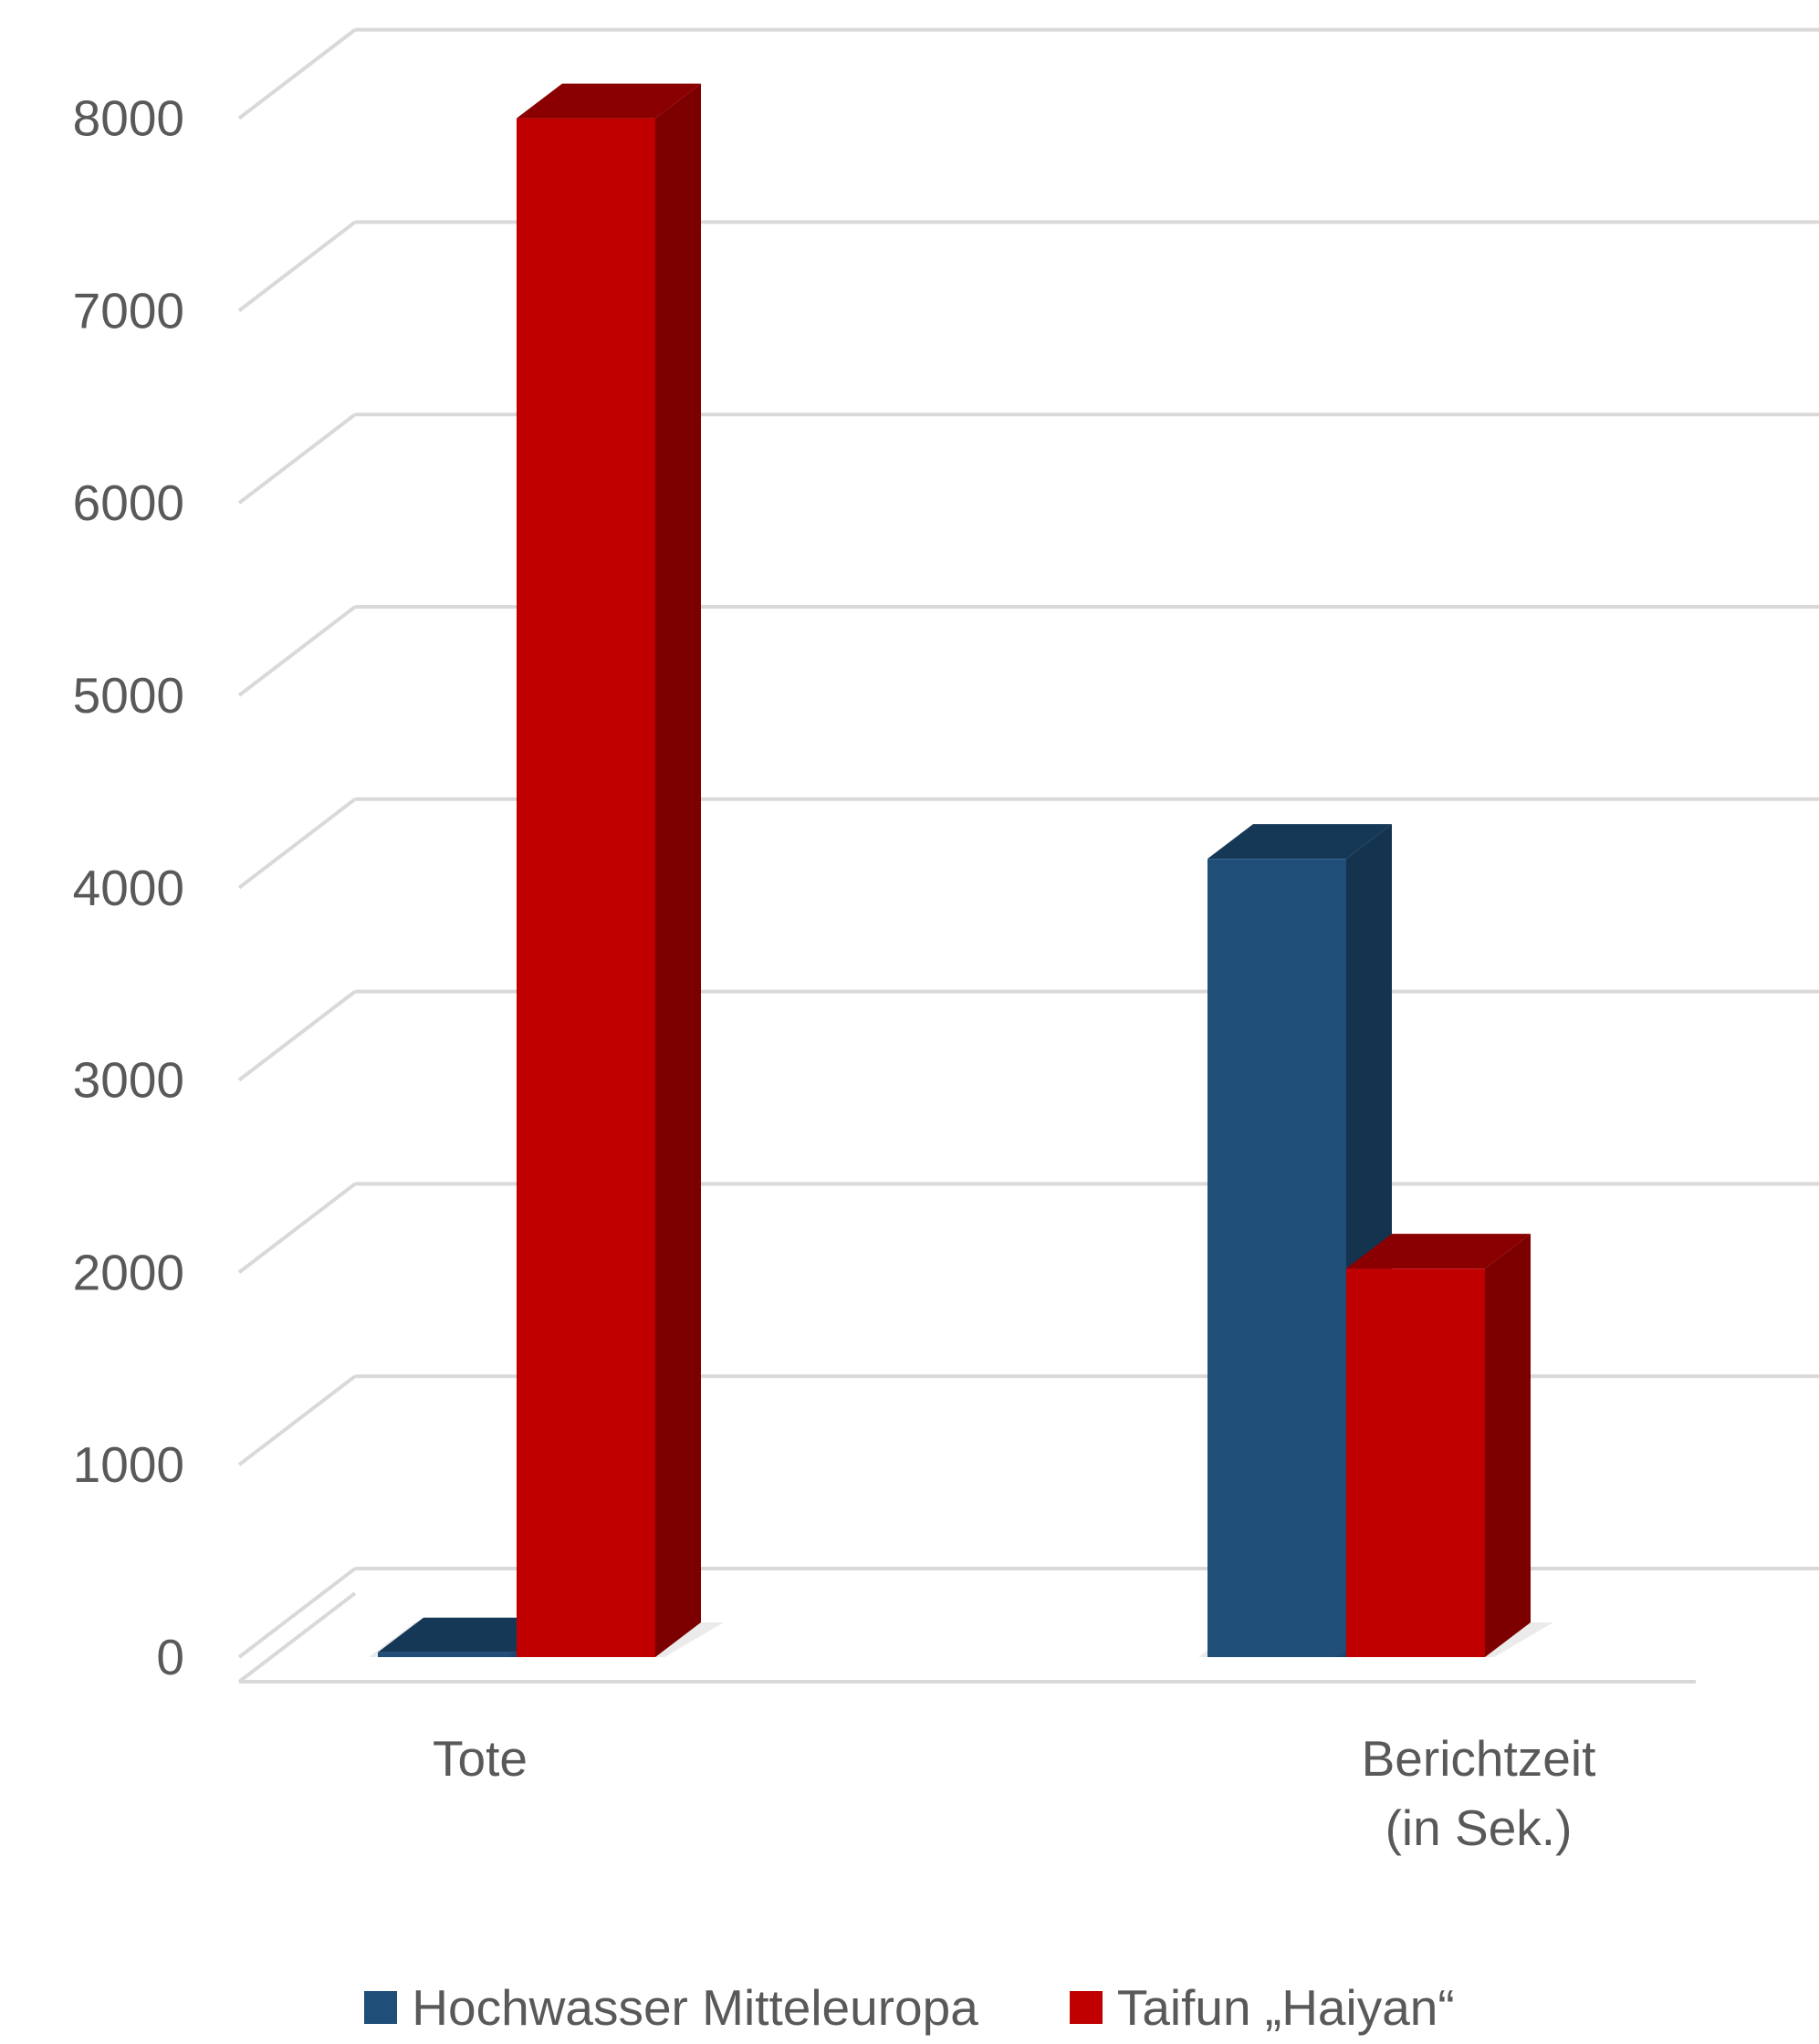 Image resolution: width=1819 pixels, height=2044 pixels. I want to click on y-tick-label: 2000, so click(128, 1272).